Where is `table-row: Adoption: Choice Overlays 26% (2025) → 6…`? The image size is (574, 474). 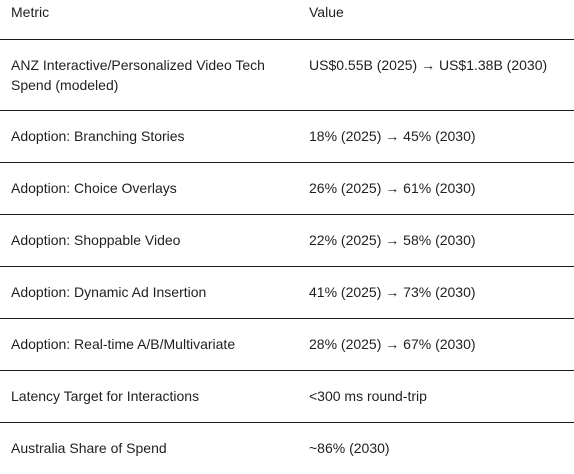
table-row: Adoption: Choice Overlays 26% (2025) → 6… is located at coordinates (287, 189).